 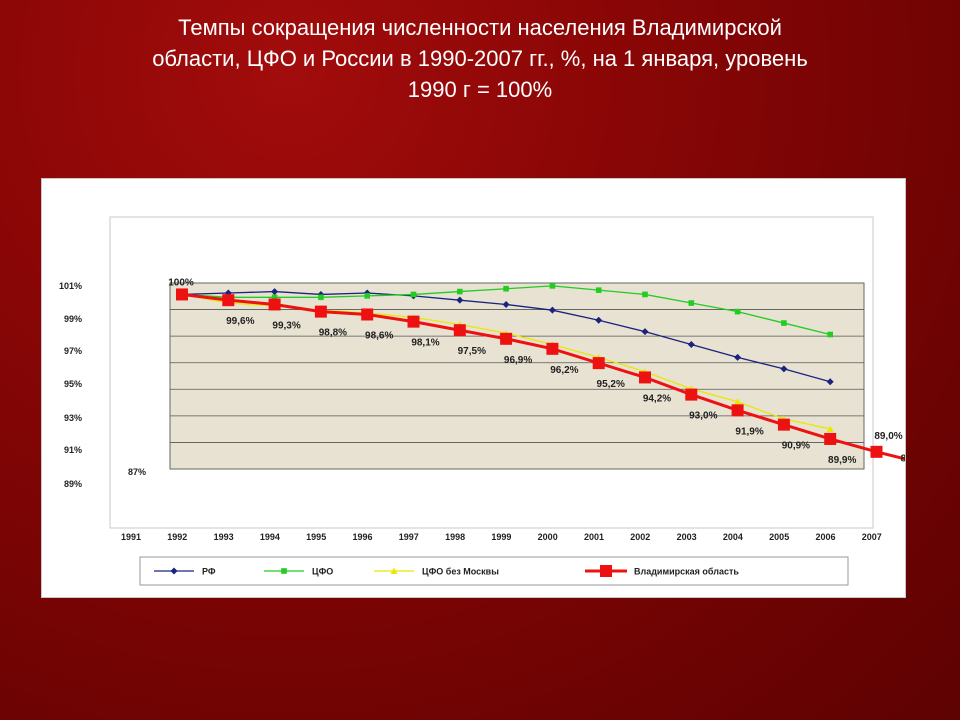 I want to click on data-label: 97,5%, so click(x=472, y=351).